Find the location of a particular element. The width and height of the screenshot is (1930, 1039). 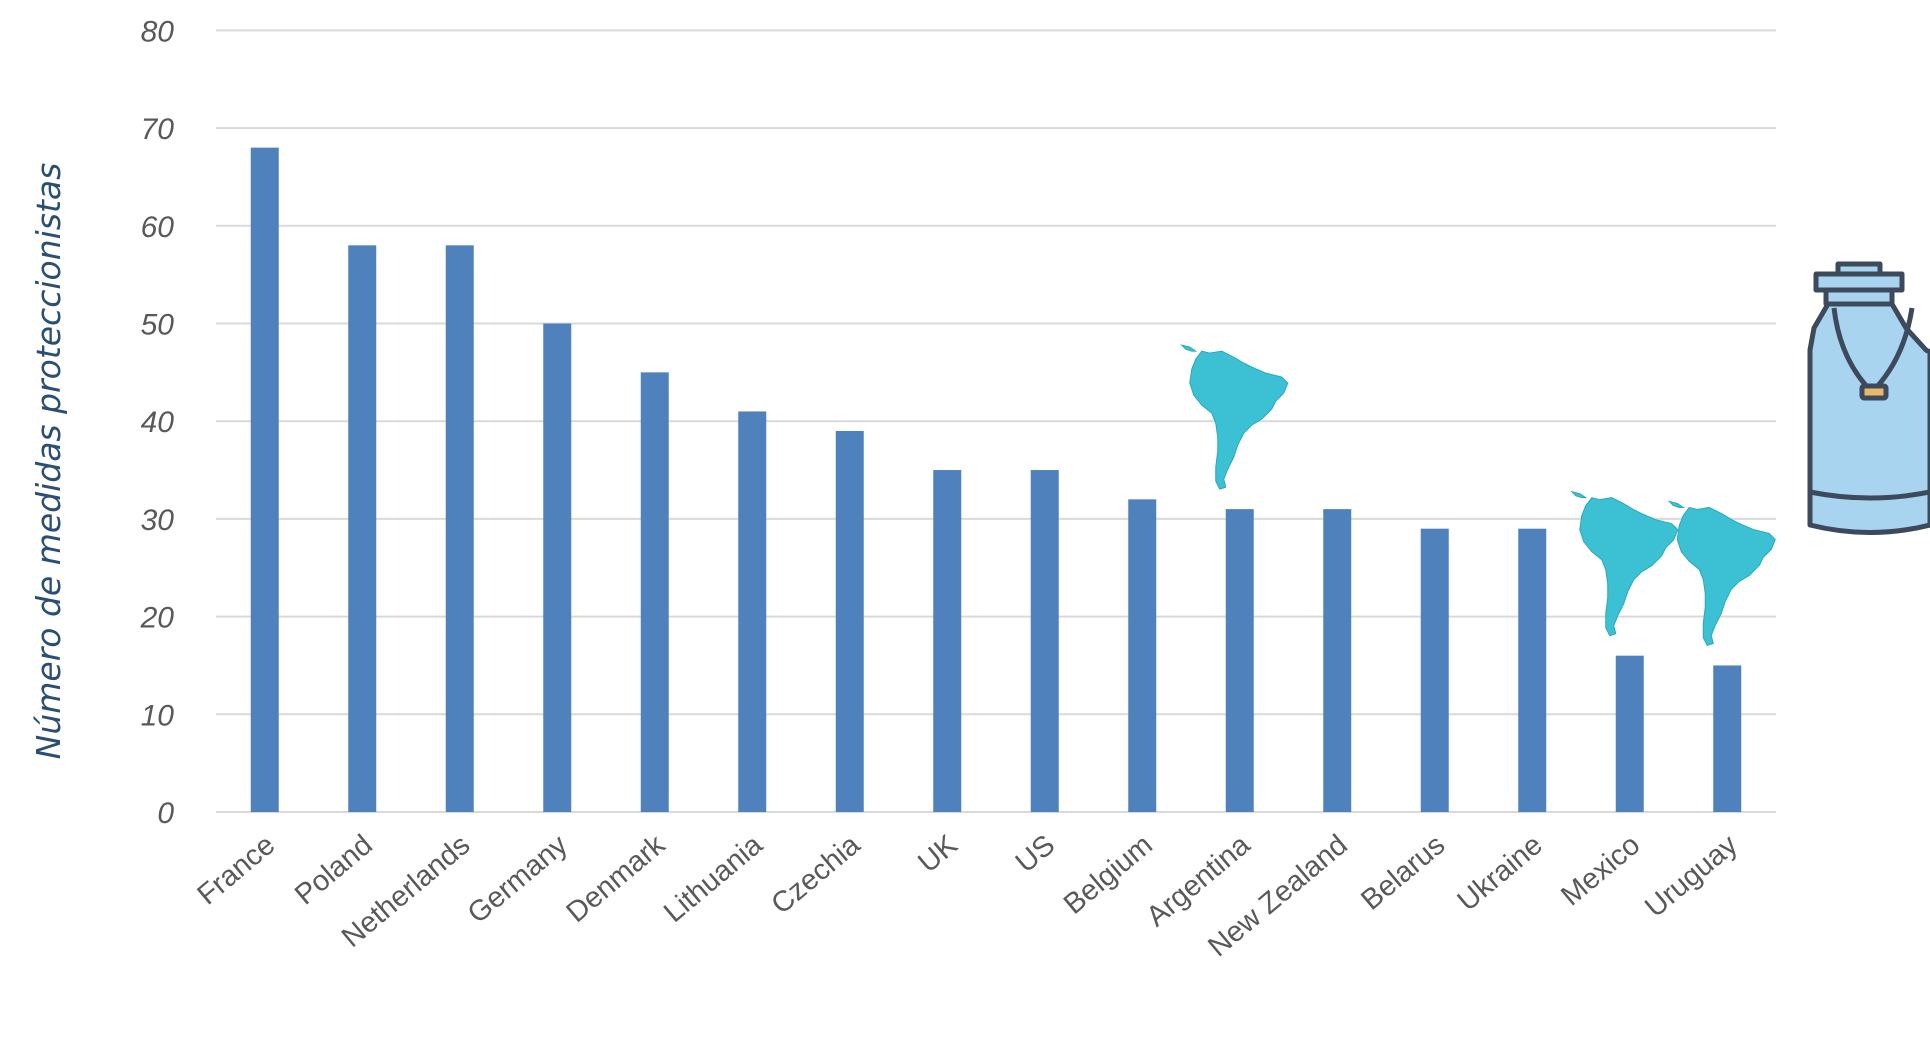

y-tick-label: 70 is located at coordinates (158, 129).